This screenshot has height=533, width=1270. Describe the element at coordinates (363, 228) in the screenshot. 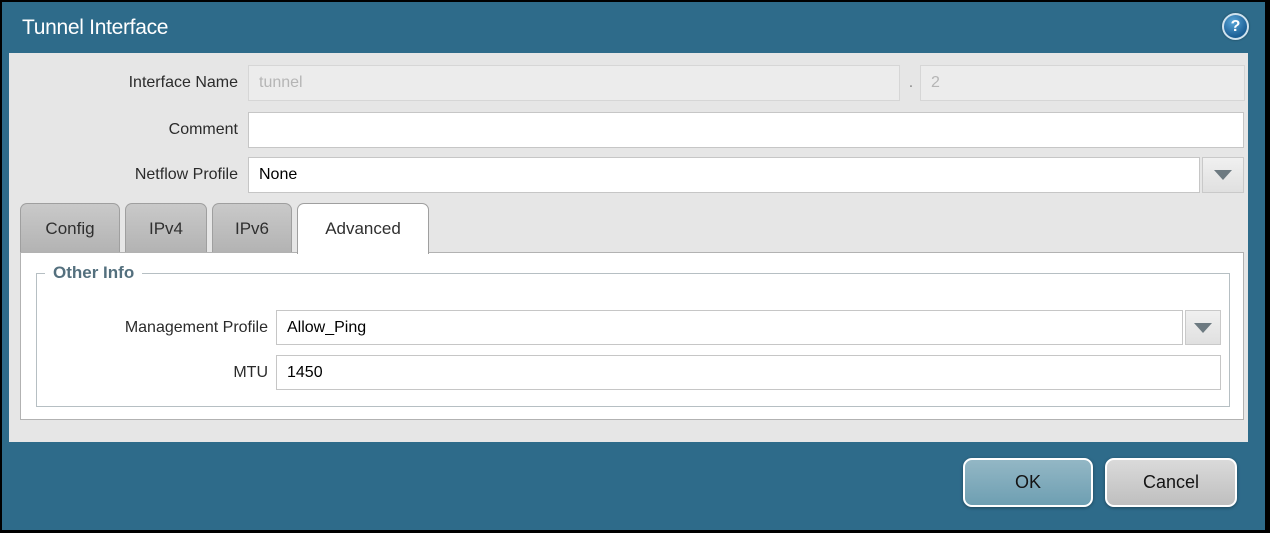

I see `tab-advanced: Advanced` at that location.